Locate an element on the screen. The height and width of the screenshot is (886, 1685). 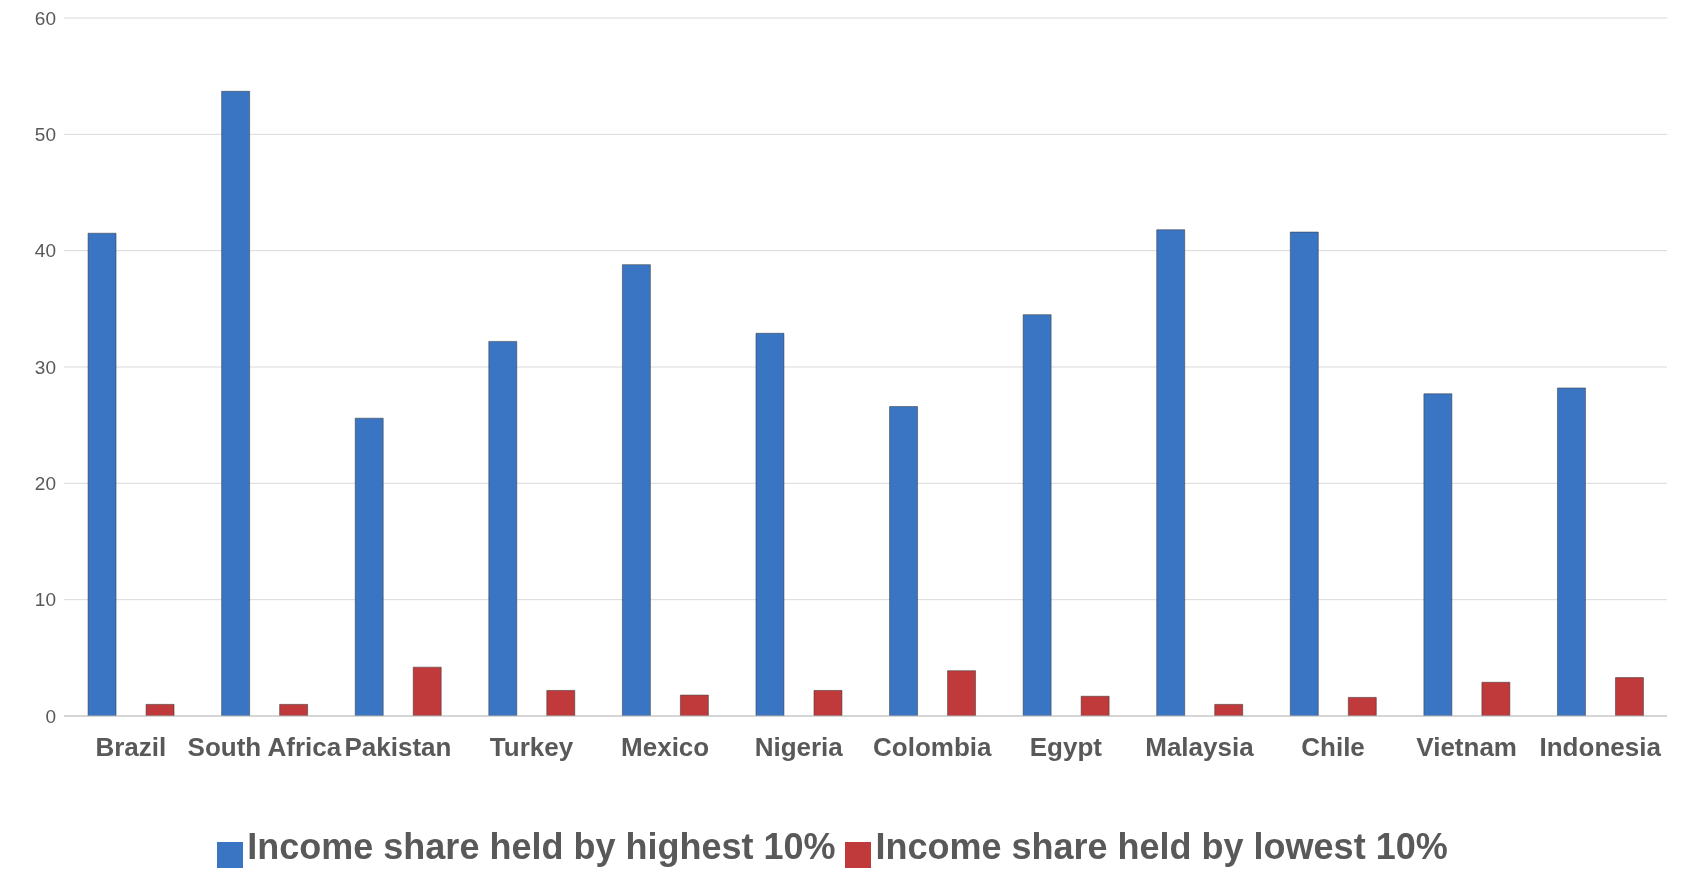
x-tick-label: South Africa is located at coordinates (264, 747).